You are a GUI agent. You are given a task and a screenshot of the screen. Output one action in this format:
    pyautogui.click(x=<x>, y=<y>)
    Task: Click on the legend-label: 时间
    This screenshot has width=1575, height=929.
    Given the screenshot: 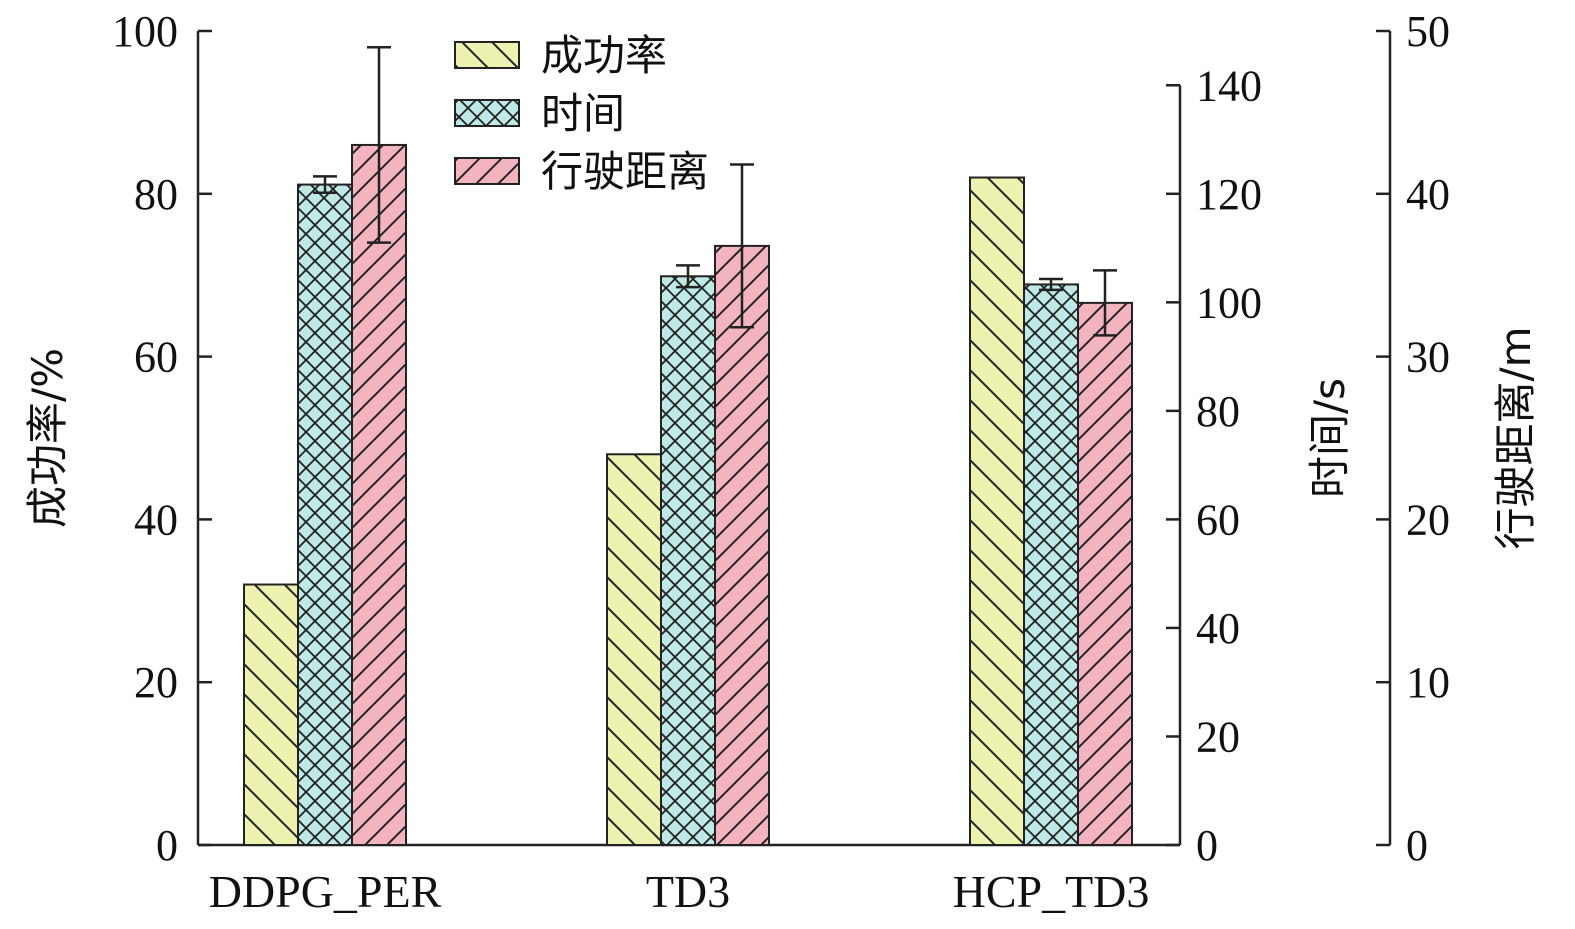 What is the action you would take?
    pyautogui.click(x=583, y=113)
    